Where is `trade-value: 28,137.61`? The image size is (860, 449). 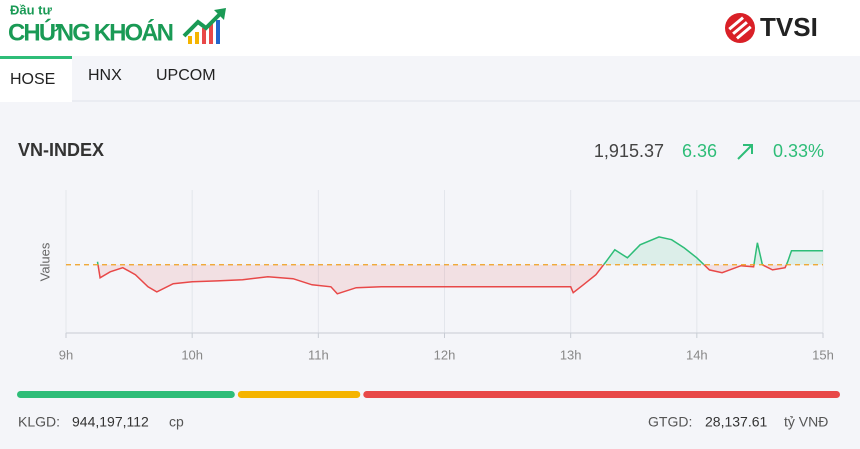 trade-value: 28,137.61 is located at coordinates (736, 422).